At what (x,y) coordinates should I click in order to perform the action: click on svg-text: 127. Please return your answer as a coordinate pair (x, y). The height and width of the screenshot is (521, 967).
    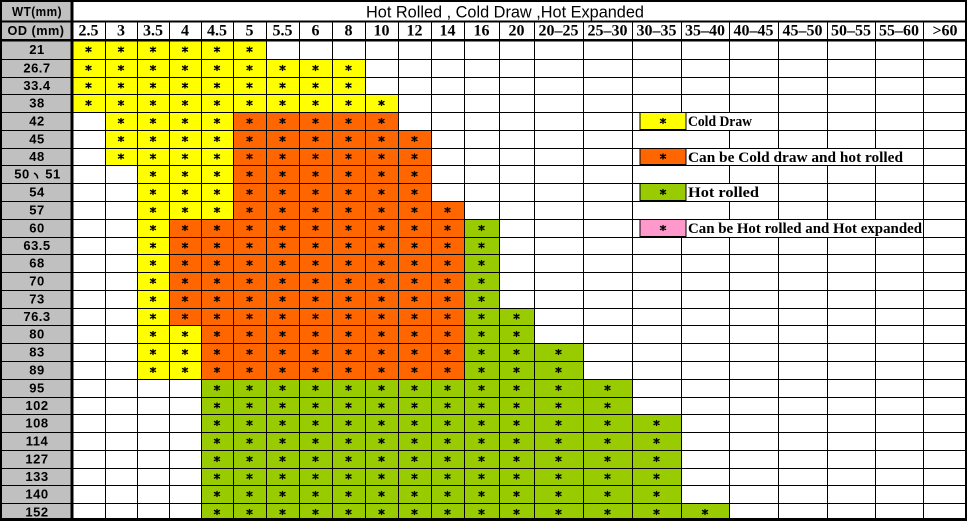
    Looking at the image, I should click on (36, 459).